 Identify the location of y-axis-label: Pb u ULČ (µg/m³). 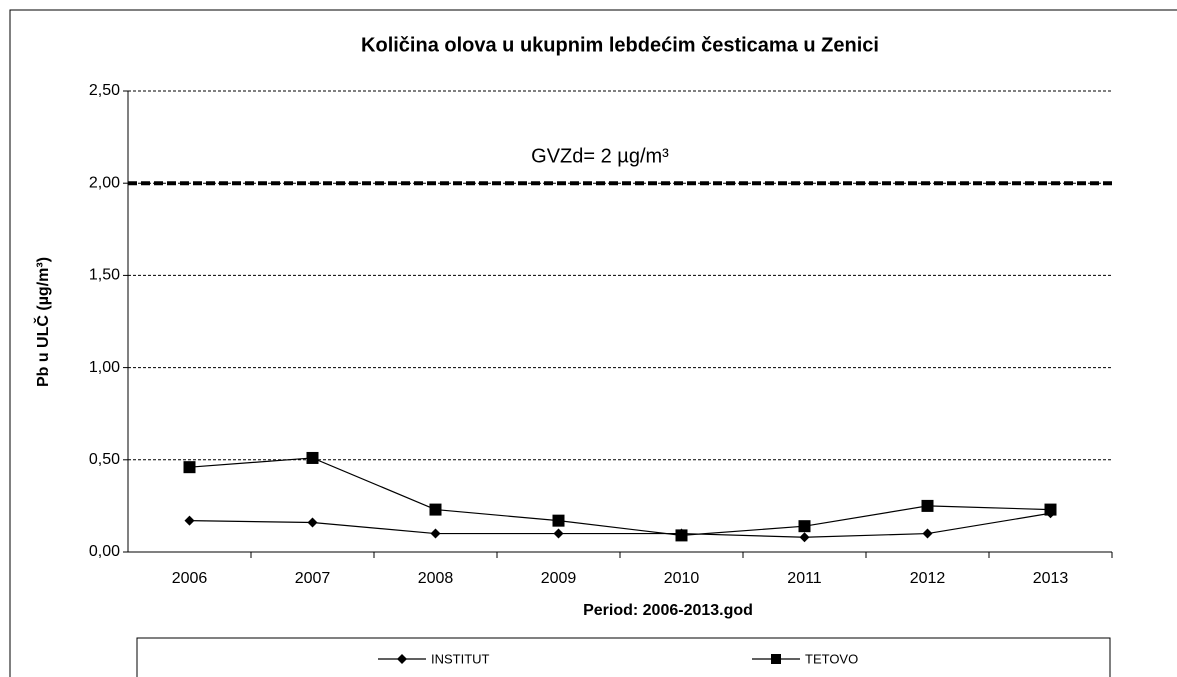
(42, 322).